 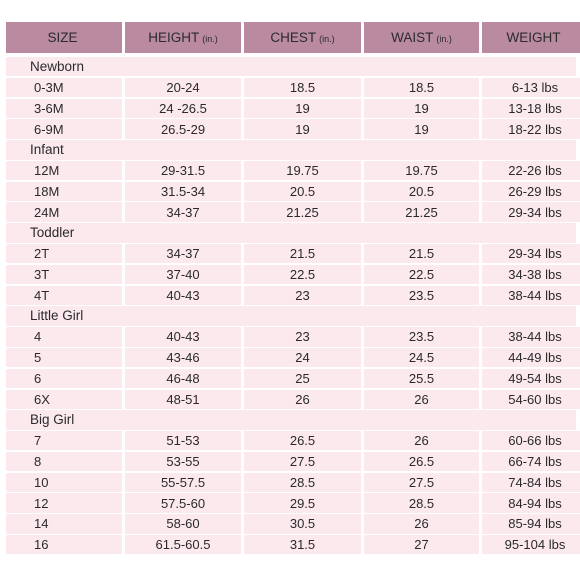 I want to click on height-cell: 43-46, so click(x=183, y=357).